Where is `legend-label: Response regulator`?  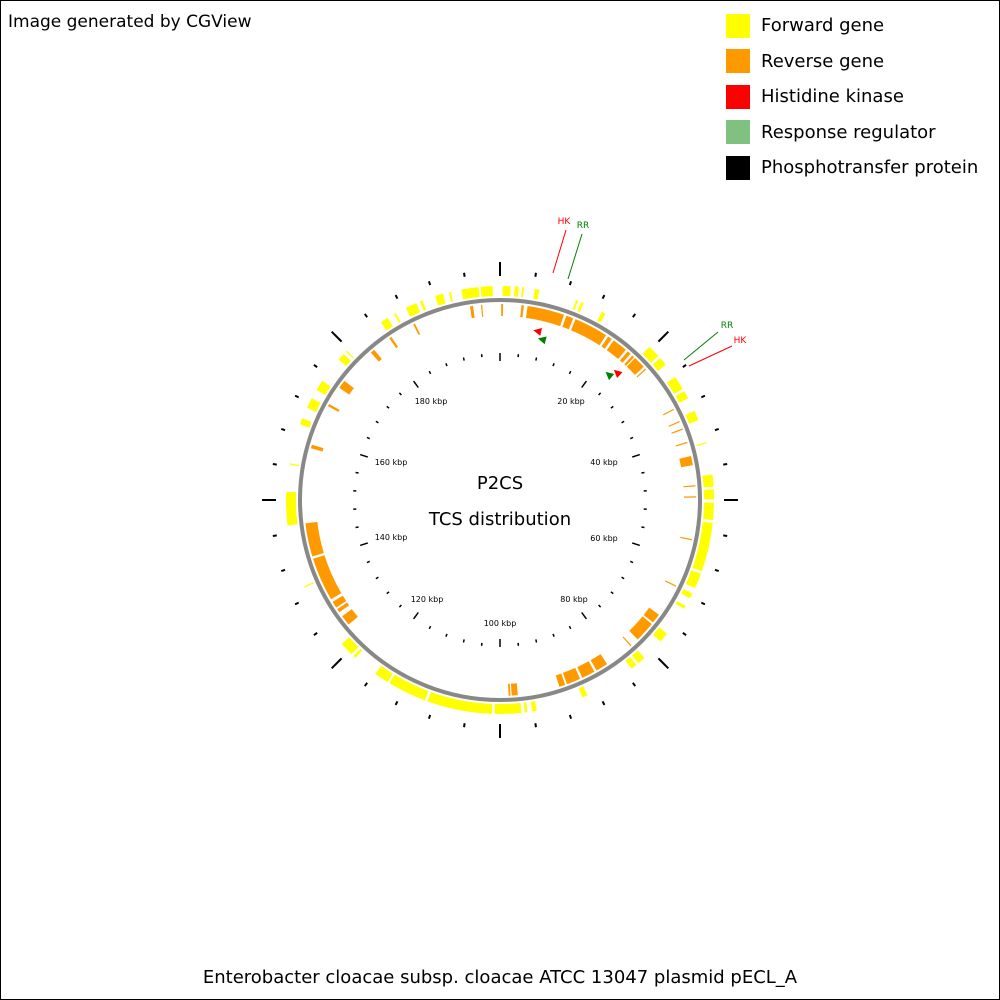
legend-label: Response regulator is located at coordinates (848, 132).